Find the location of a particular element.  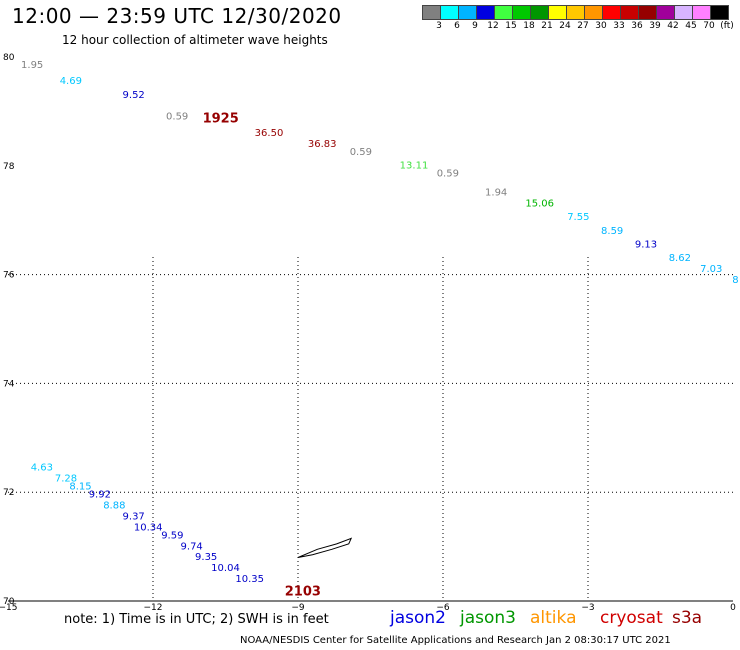

legend-label: 21 is located at coordinates (547, 26).